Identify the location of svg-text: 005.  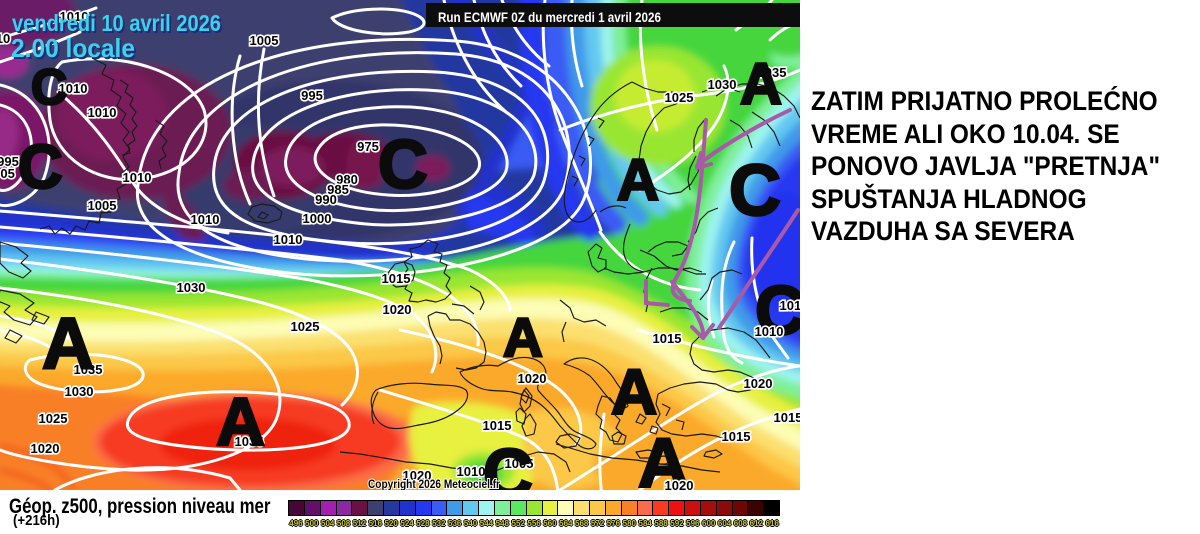
(7, 173).